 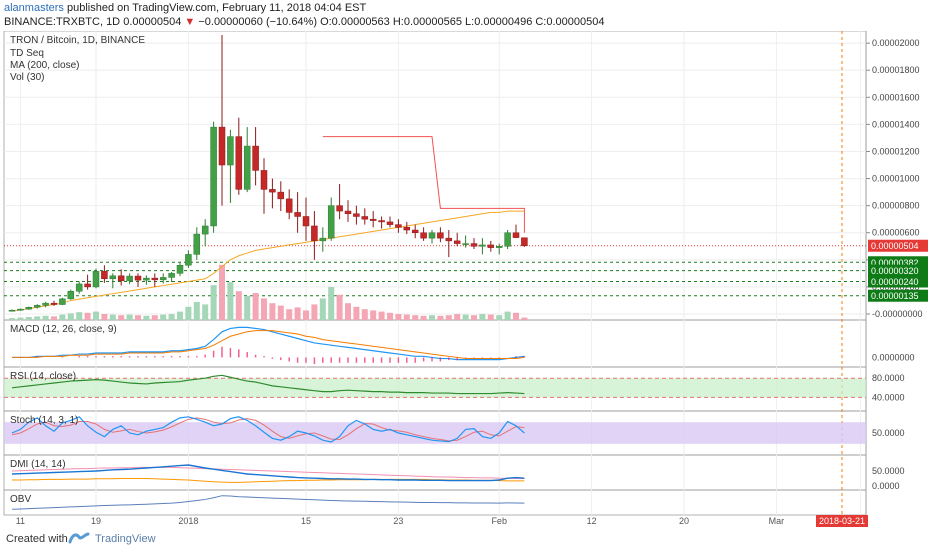 What do you see at coordinates (398, 521) in the screenshot?
I see `x-tick-label: 23` at bounding box center [398, 521].